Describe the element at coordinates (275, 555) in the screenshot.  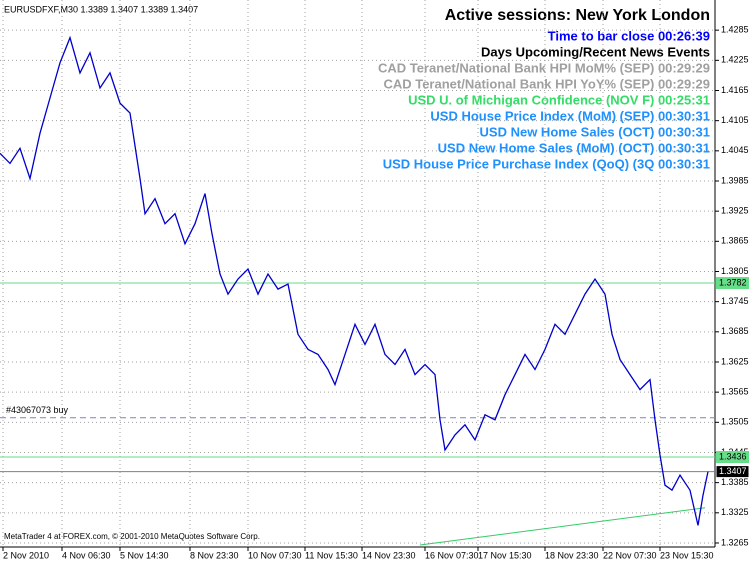
I see `x-tick-label: 10 Nov 07:30` at that location.